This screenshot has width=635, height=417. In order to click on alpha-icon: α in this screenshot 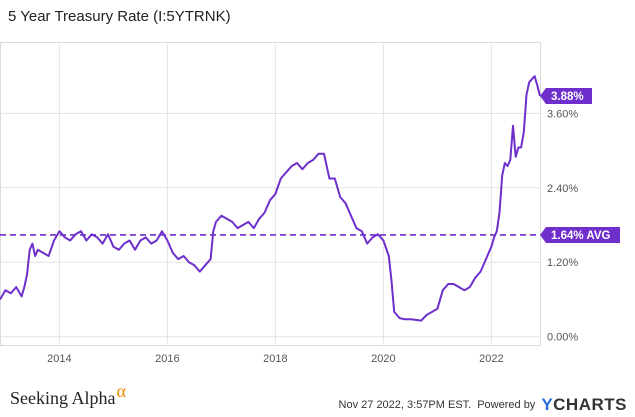, I will do `click(121, 391)`.